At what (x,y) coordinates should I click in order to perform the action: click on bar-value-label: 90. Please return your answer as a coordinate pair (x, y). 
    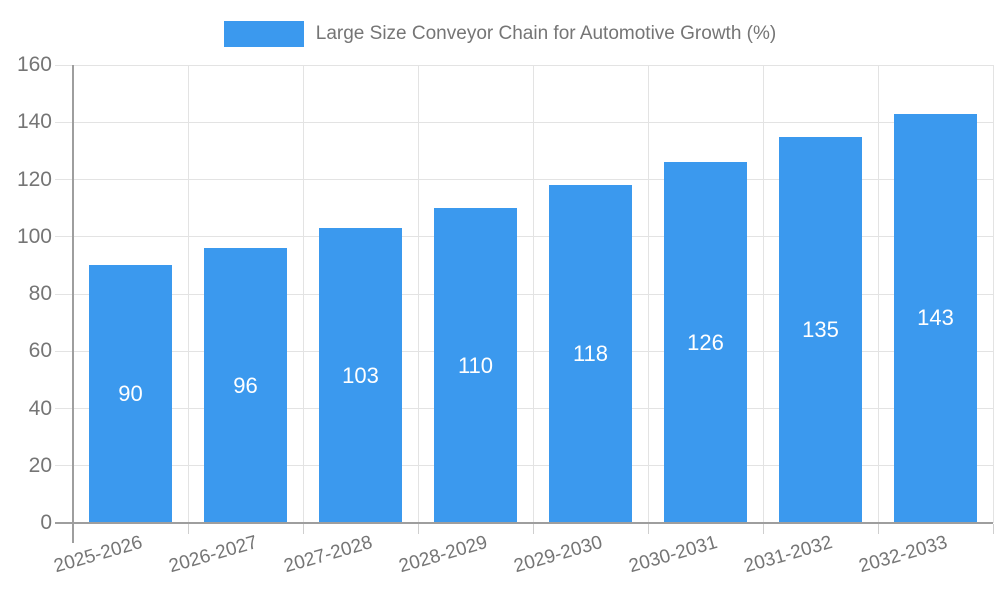
    Looking at the image, I should click on (130, 394).